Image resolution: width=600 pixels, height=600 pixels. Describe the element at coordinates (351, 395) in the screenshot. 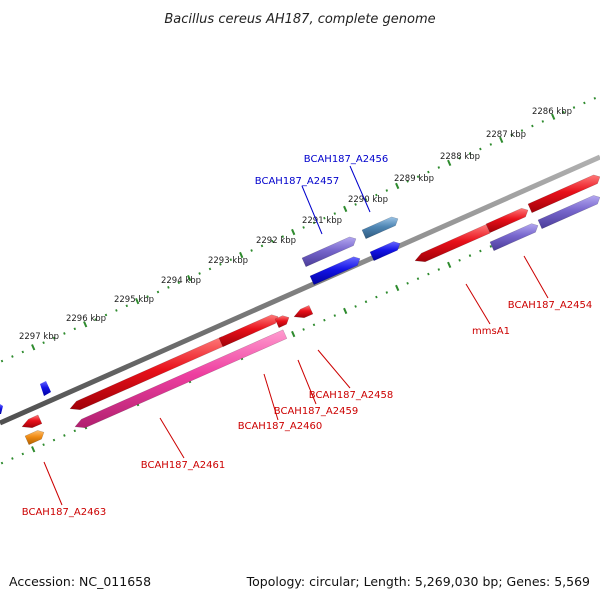

I see `gene-label-a2458: BCAH187_A2458` at that location.